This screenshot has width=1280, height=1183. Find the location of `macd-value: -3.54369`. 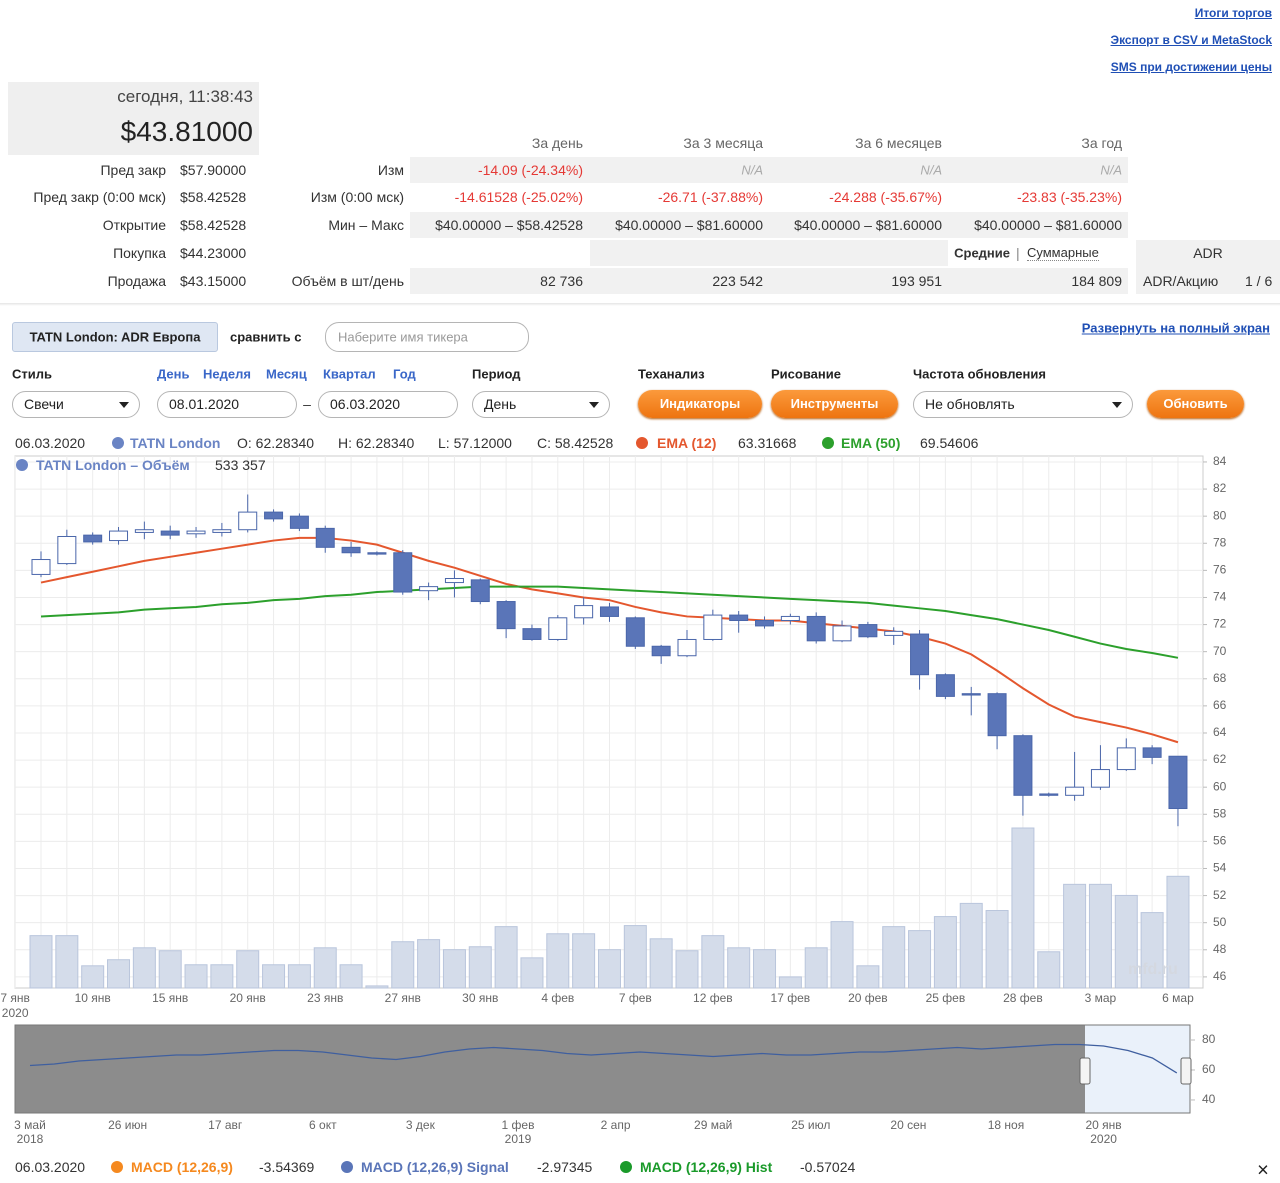

macd-value: -3.54369 is located at coordinates (287, 1167).